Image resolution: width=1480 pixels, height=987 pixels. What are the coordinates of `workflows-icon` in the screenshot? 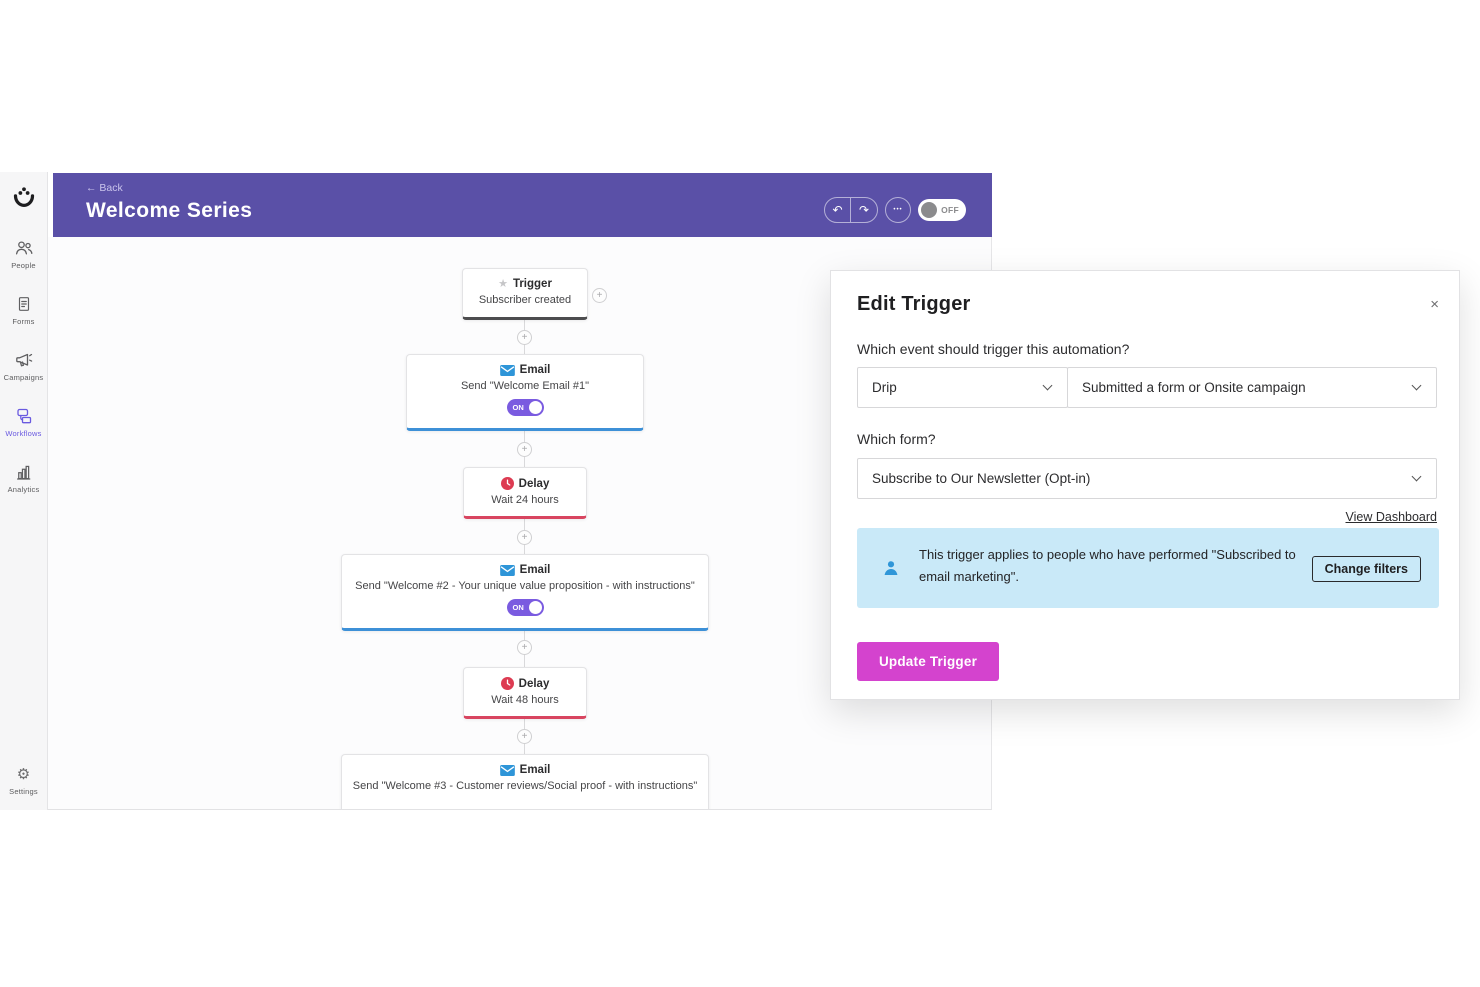 It's located at (24, 416).